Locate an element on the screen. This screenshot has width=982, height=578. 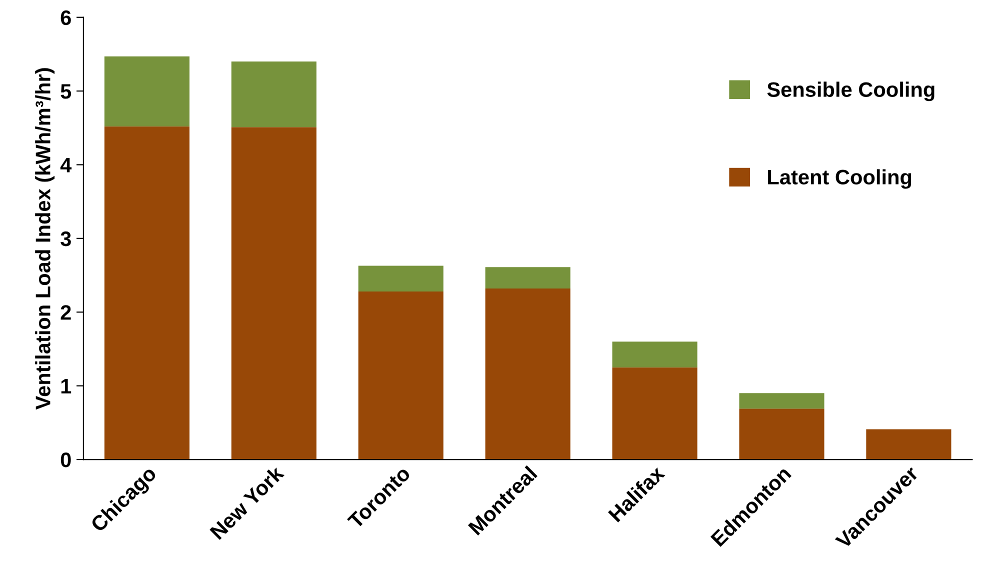
y-tick-label: 6 is located at coordinates (65, 18).